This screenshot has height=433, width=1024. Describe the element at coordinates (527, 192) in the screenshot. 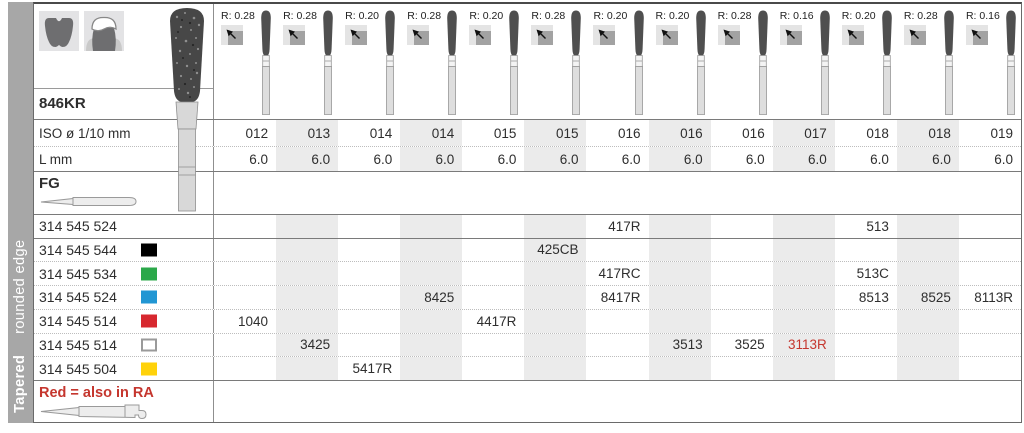

I see `shank-type-row: FG` at that location.